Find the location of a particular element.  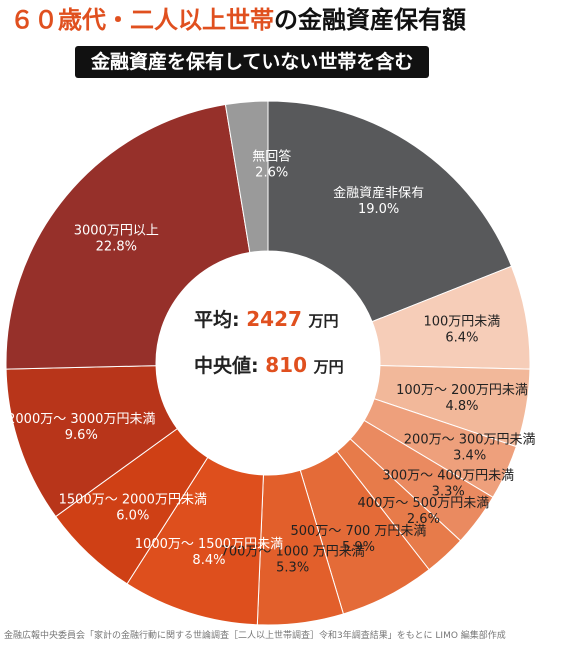

slice-label-5: 300万〜 400万円未満 3.3% is located at coordinates (448, 484).